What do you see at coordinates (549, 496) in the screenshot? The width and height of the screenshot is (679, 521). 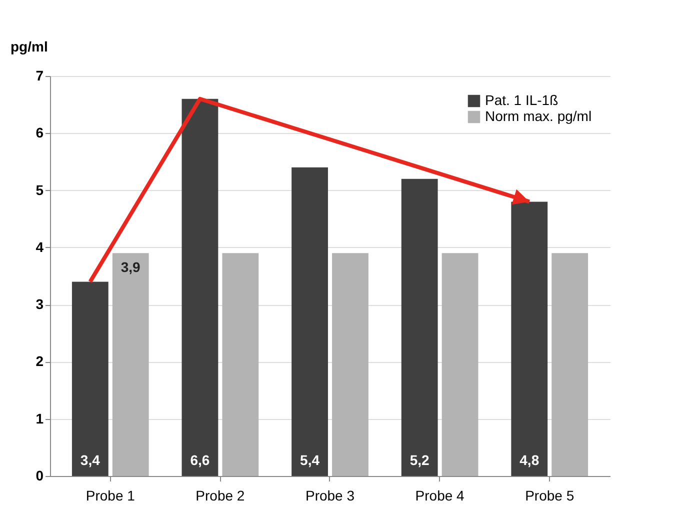 I see `x-tick-label: Probe 5` at bounding box center [549, 496].